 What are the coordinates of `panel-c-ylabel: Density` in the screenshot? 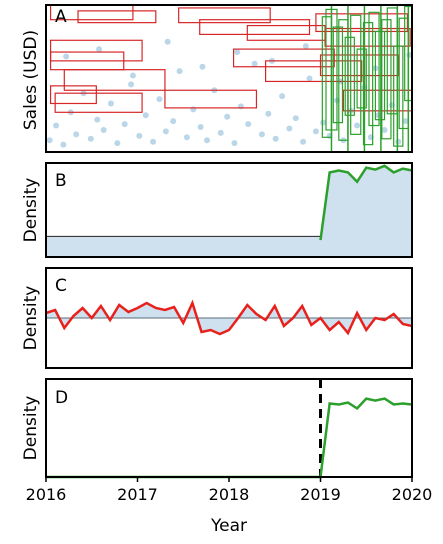 It's located at (31, 318).